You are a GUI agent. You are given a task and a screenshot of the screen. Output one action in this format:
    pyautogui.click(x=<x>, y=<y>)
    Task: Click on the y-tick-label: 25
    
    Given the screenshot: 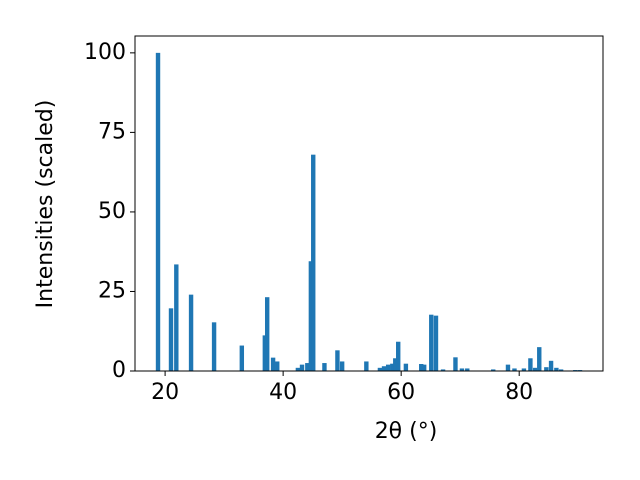 What is the action you would take?
    pyautogui.click(x=112, y=290)
    